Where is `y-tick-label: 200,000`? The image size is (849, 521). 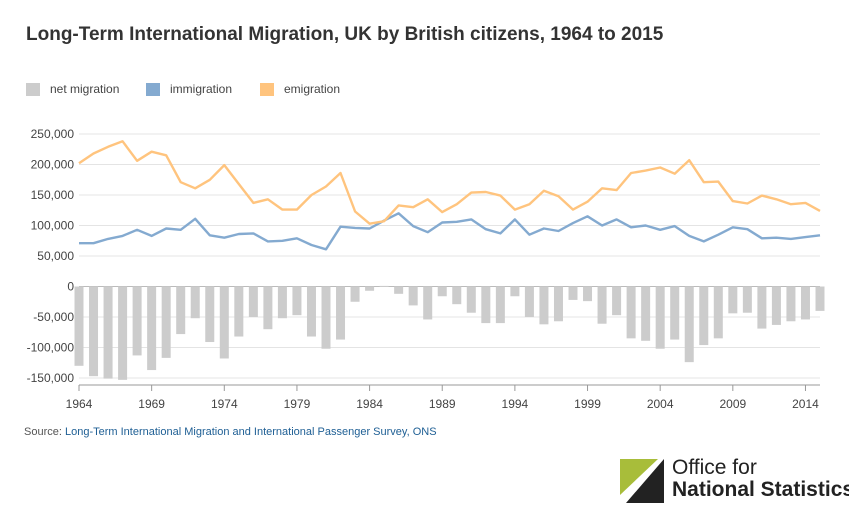
y-tick-label: 200,000 is located at coordinates (53, 165).